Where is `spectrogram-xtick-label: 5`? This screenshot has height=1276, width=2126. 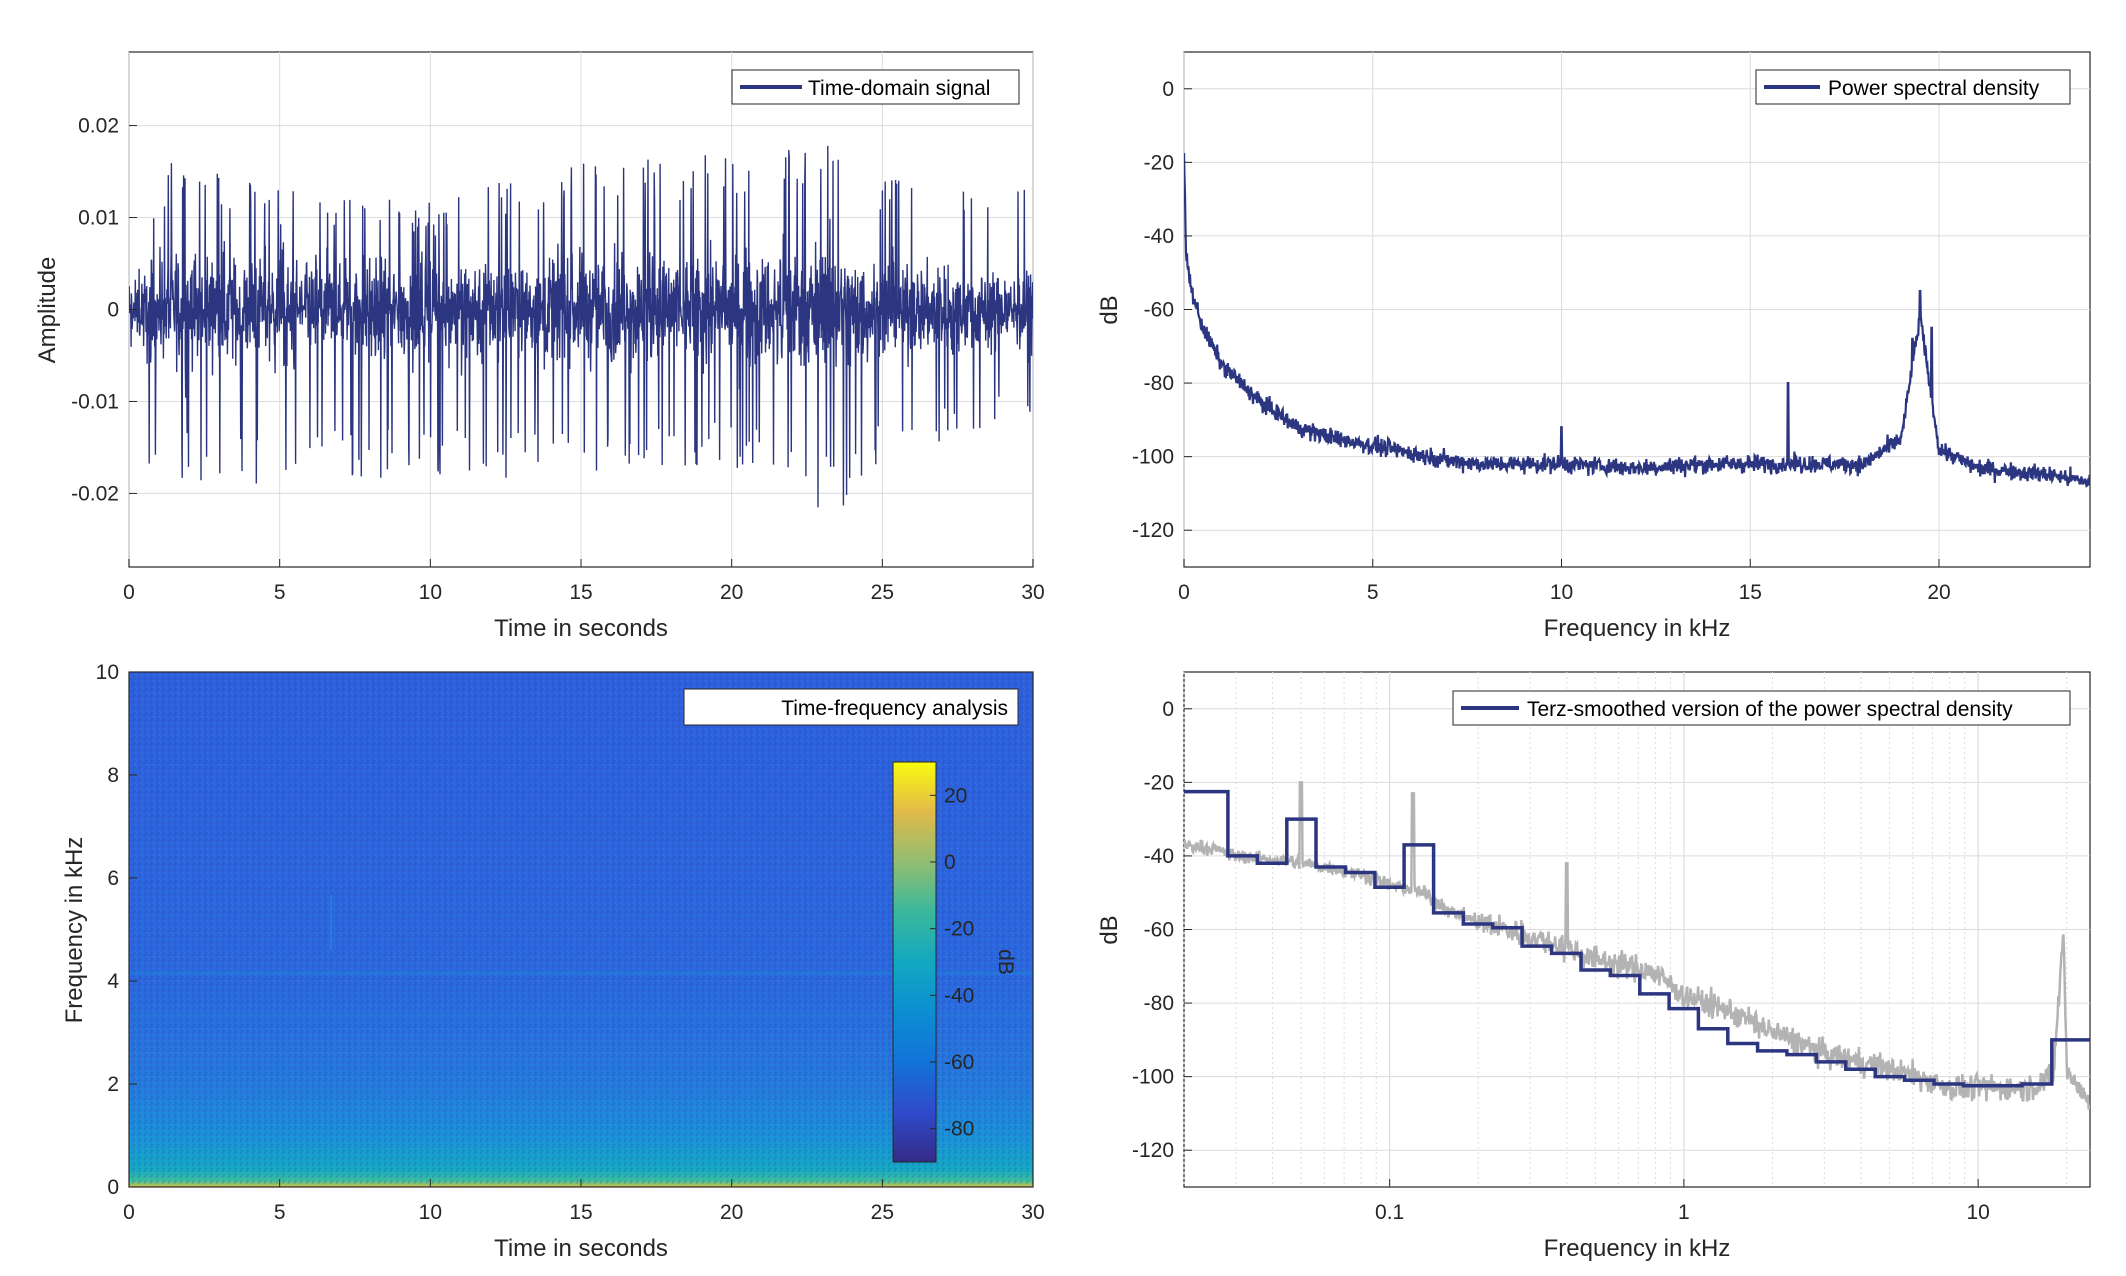 spectrogram-xtick-label: 5 is located at coordinates (280, 1212).